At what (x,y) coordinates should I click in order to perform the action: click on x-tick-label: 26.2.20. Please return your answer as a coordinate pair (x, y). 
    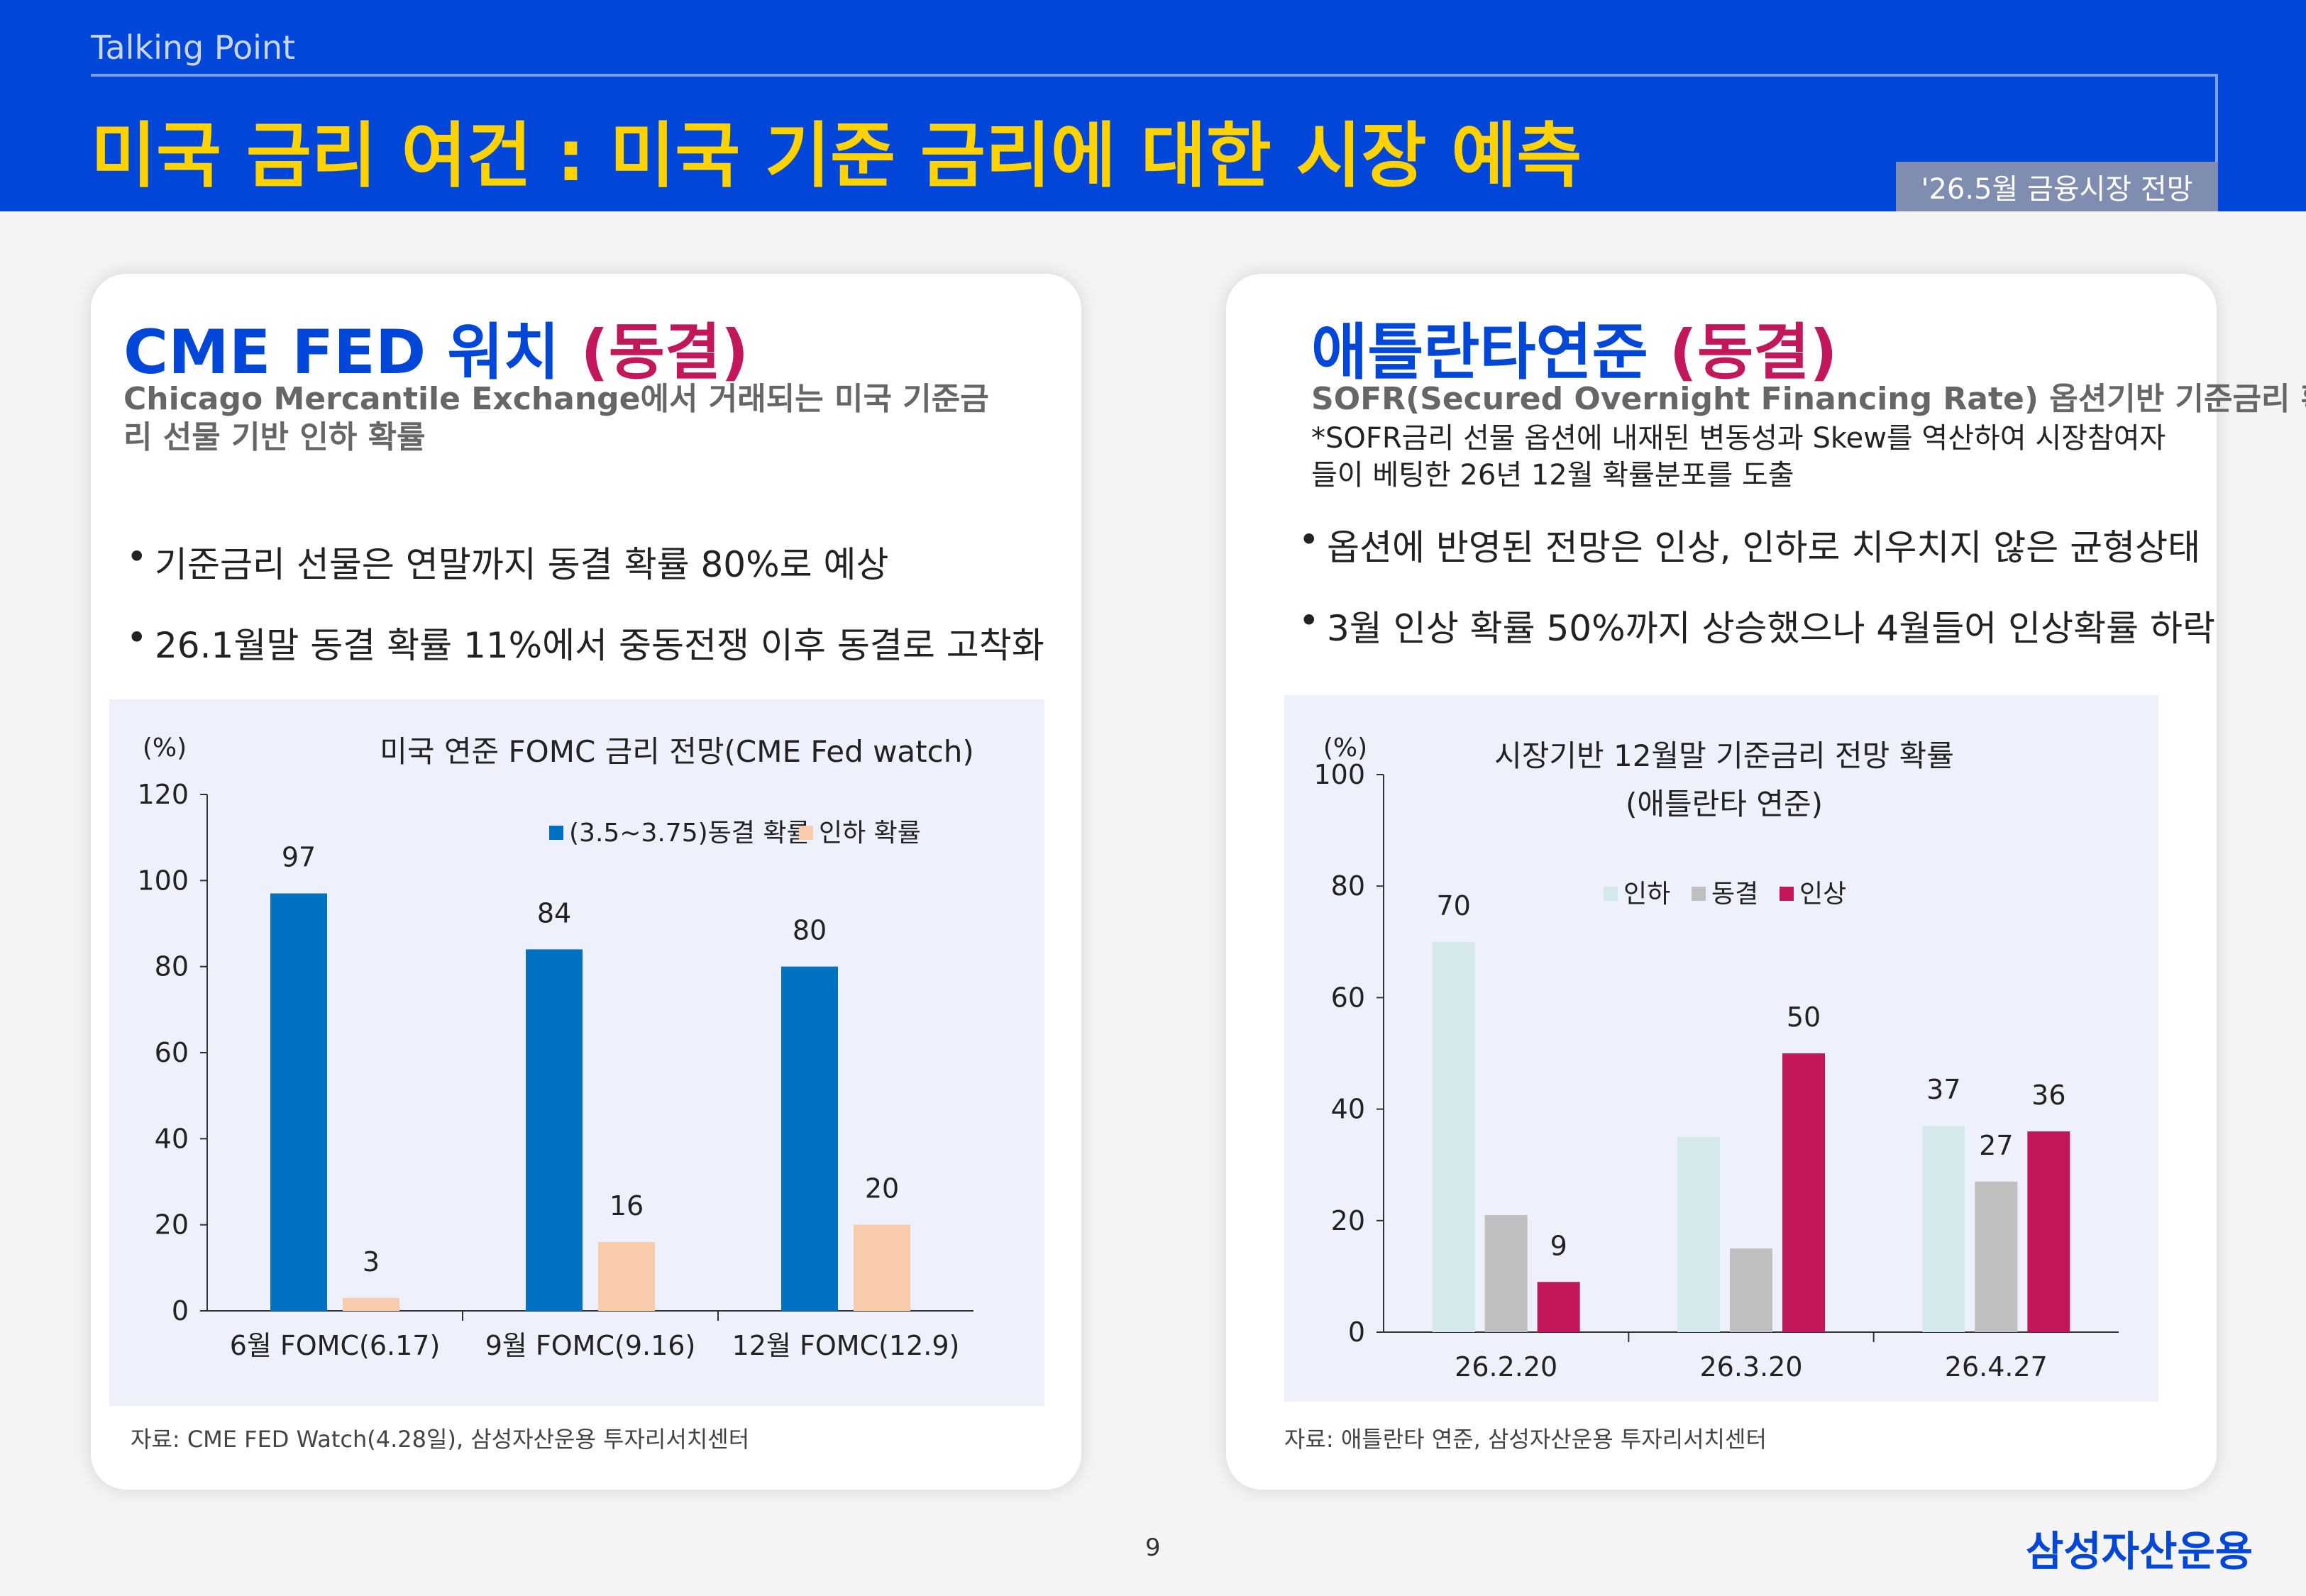
    Looking at the image, I should click on (1506, 1366).